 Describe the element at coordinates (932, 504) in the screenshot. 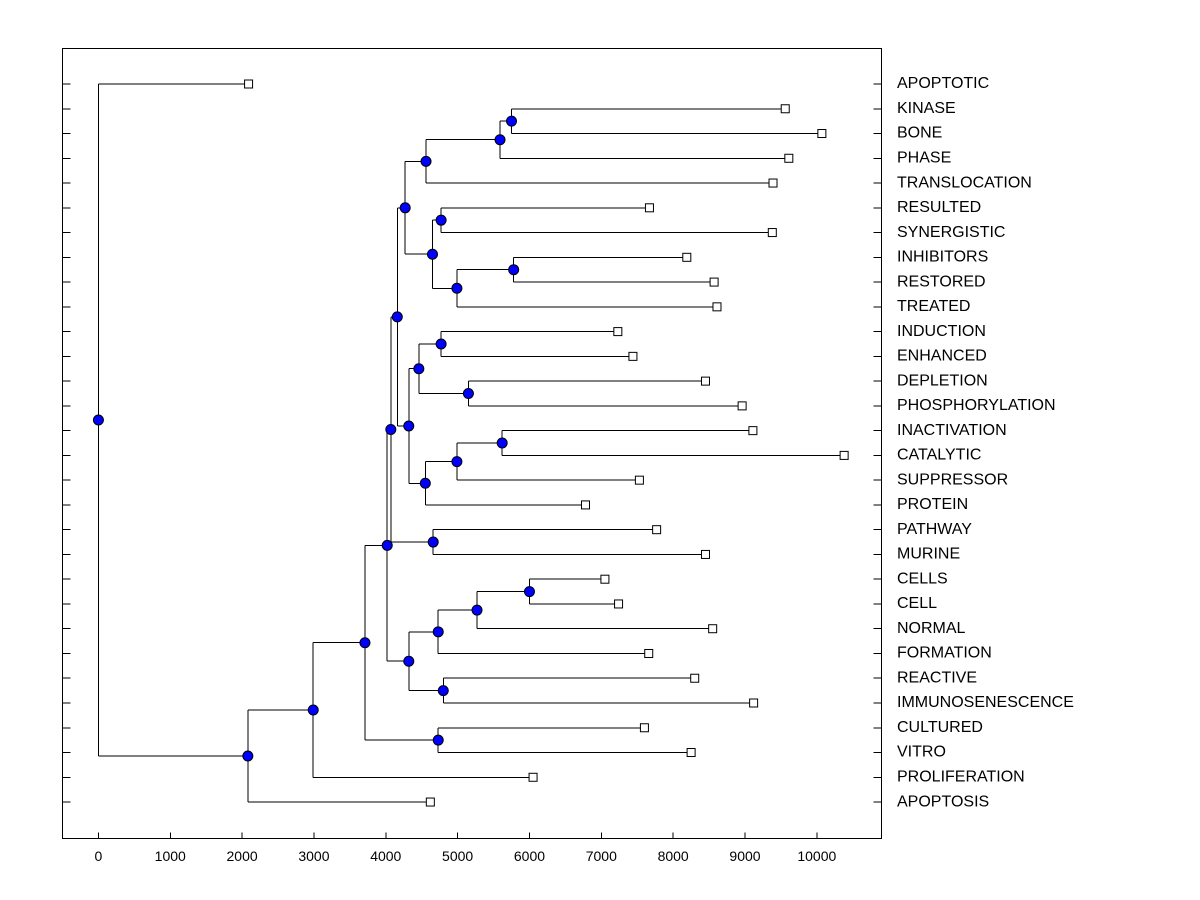

I see `leaf-label: PROTEIN` at that location.